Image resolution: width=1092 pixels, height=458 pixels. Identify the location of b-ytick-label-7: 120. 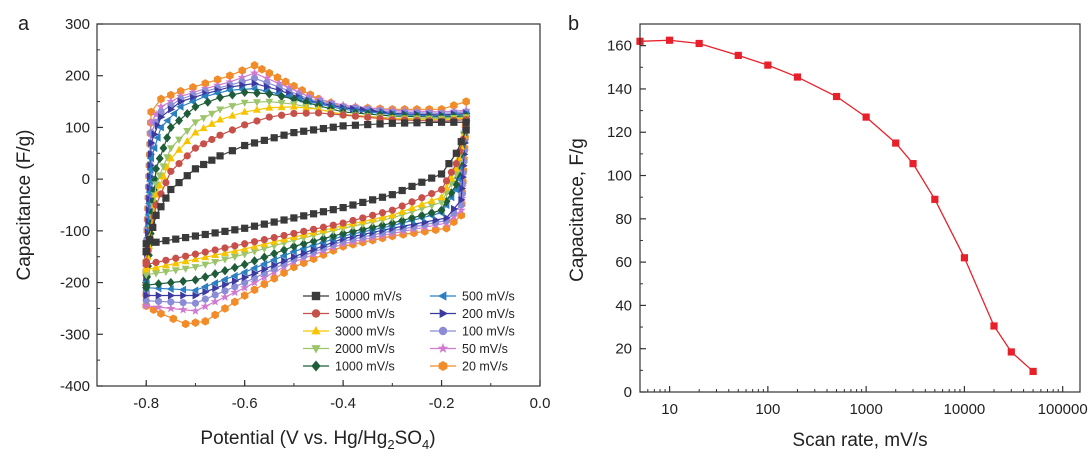
(619, 132).